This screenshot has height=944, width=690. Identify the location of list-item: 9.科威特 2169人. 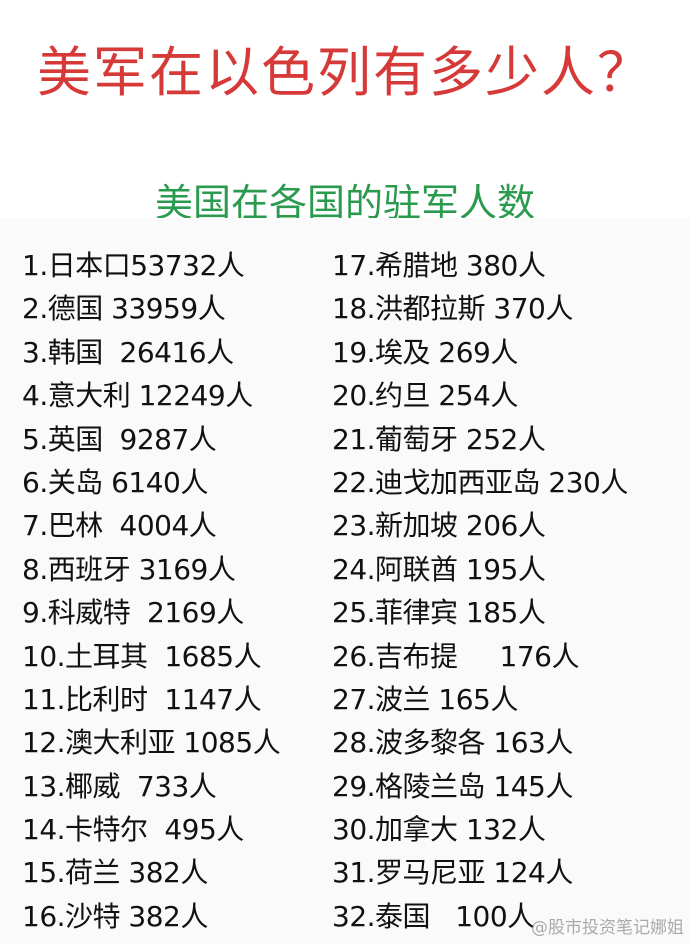
(133, 613).